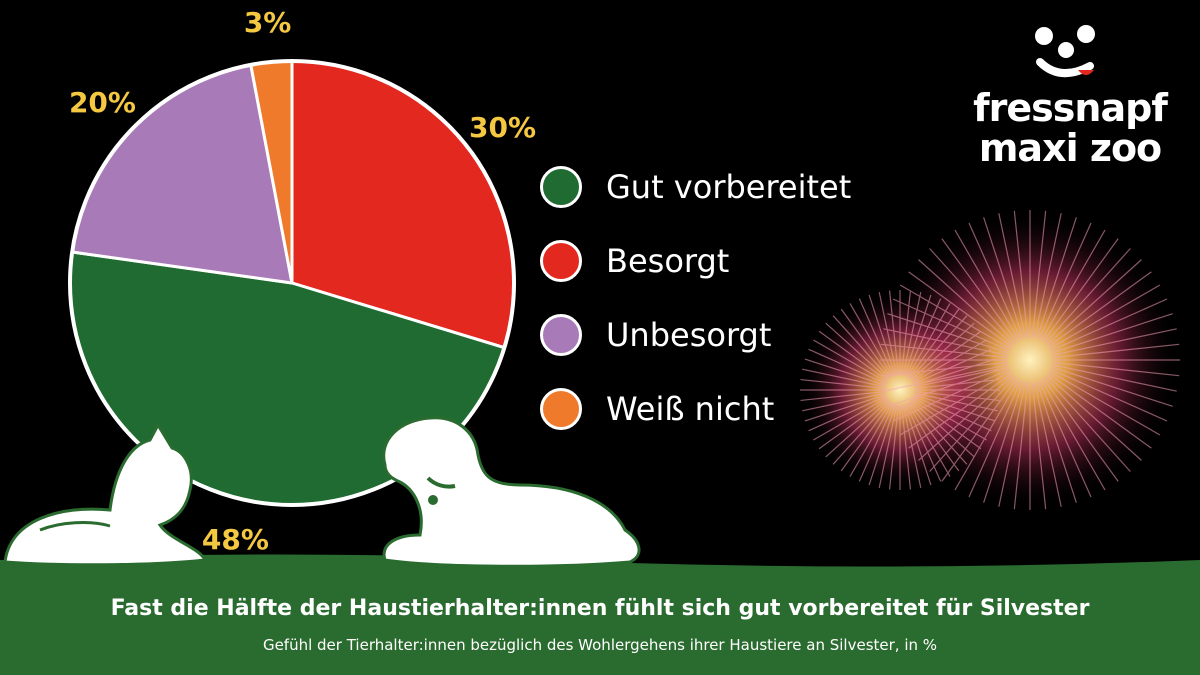  What do you see at coordinates (1065, 51) in the screenshot?
I see `paw-face-icon` at bounding box center [1065, 51].